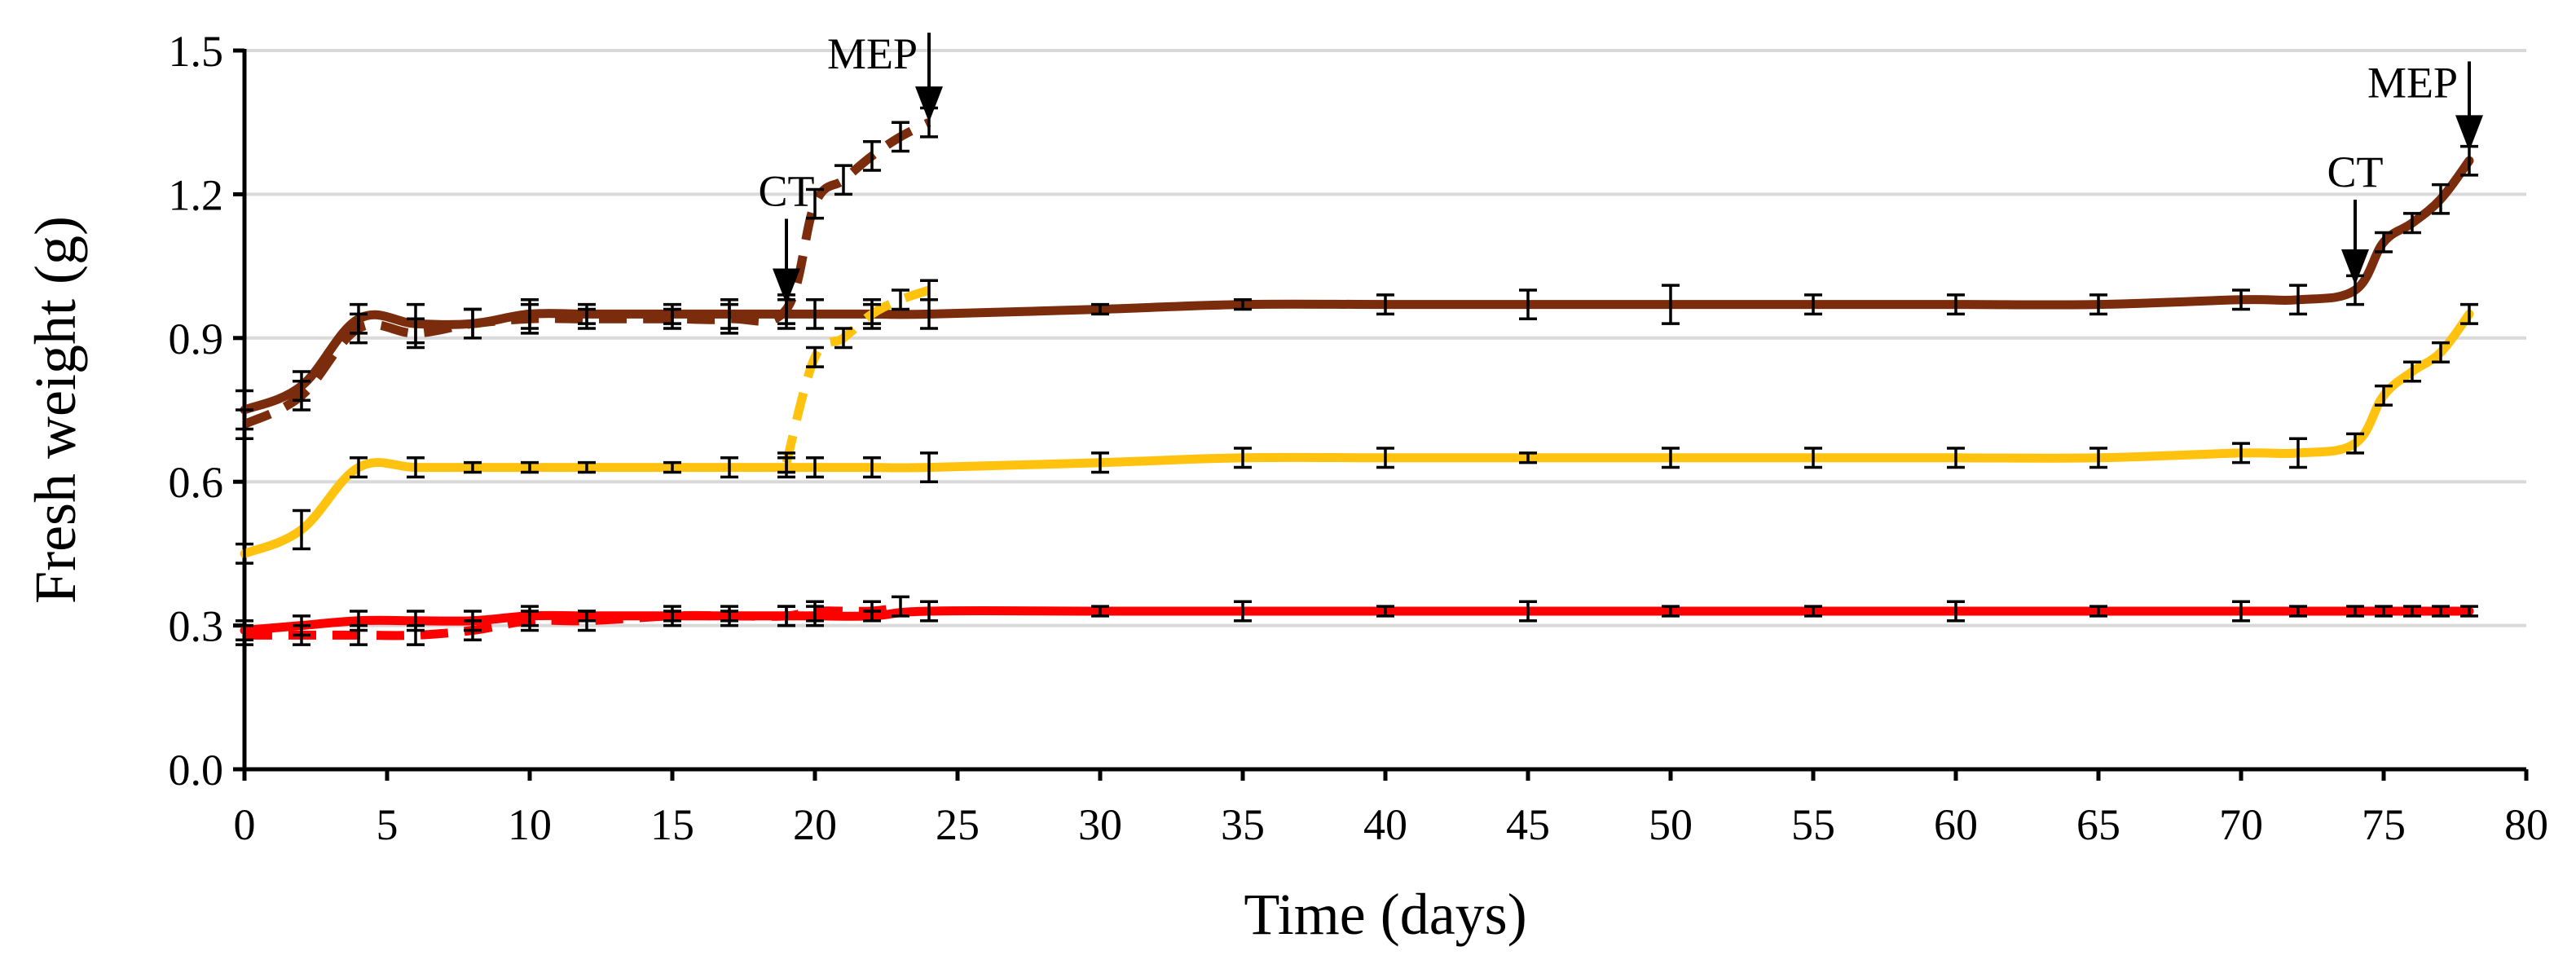 This screenshot has height=973, width=2576. What do you see at coordinates (2355, 216) in the screenshot?
I see `annotation-ct: CT` at bounding box center [2355, 216].